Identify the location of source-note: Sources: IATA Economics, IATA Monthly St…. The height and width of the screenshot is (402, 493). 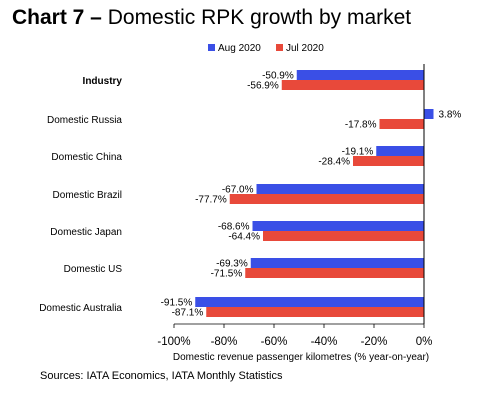
(161, 376).